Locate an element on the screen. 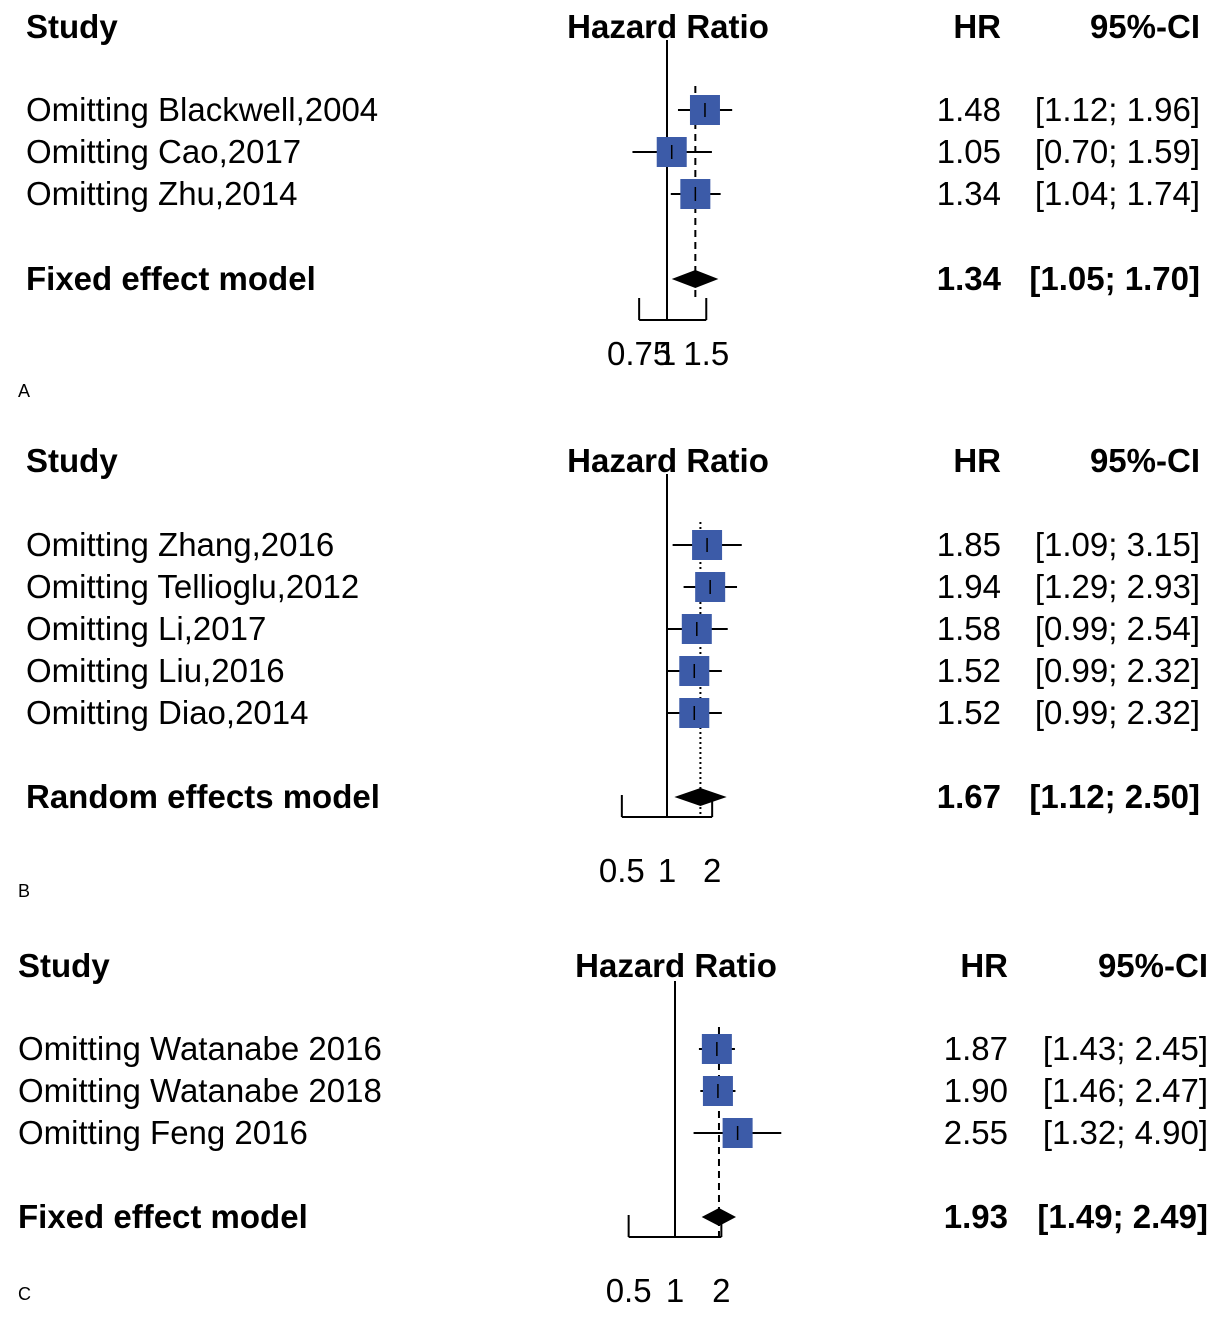  hr-value: 1.48 is located at coordinates (969, 109).